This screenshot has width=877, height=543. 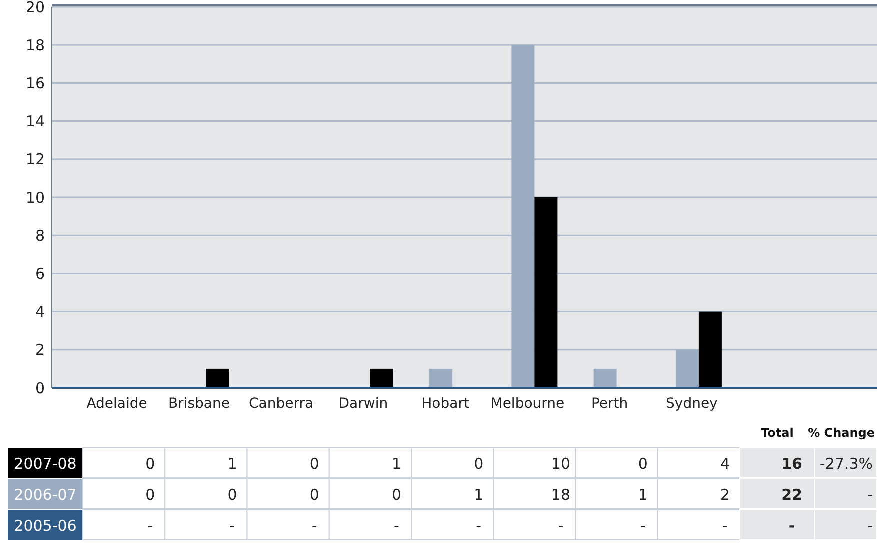 What do you see at coordinates (446, 404) in the screenshot?
I see `x-tick-label: Hobart` at bounding box center [446, 404].